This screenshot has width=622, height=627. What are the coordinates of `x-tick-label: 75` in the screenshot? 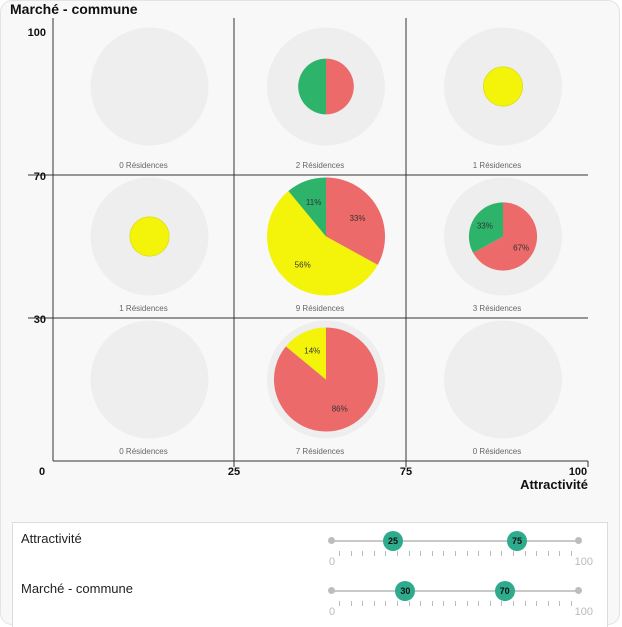 It's located at (406, 472).